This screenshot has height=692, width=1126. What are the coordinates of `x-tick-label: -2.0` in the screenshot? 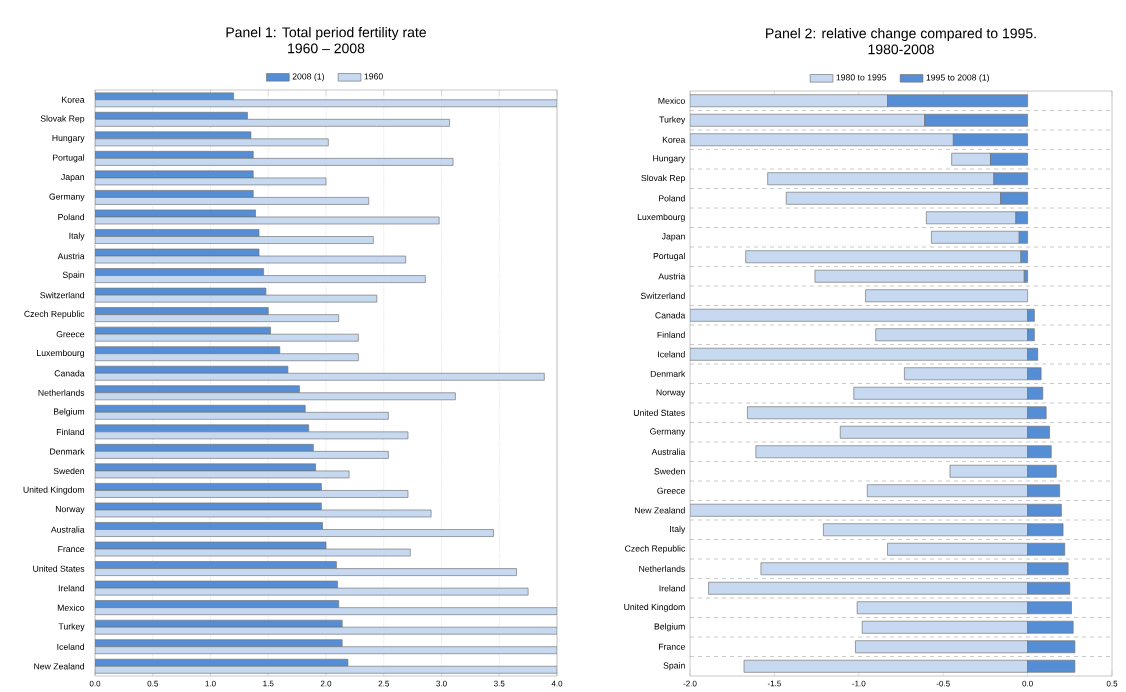 It's located at (690, 683).